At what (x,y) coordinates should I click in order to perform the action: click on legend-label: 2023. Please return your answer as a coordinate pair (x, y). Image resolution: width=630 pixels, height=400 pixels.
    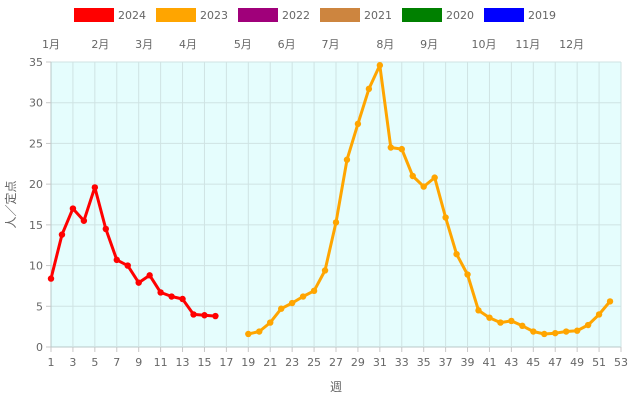
    Looking at the image, I should click on (214, 15).